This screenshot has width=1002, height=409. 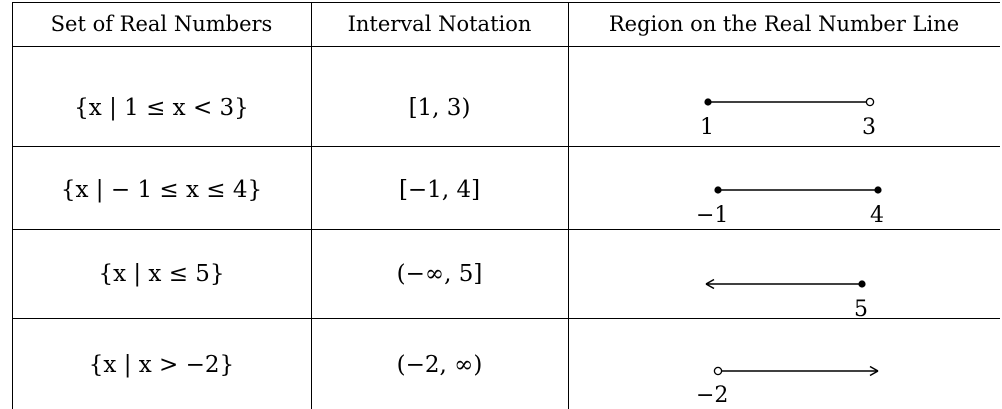 I want to click on right-label: 5, so click(x=861, y=309).